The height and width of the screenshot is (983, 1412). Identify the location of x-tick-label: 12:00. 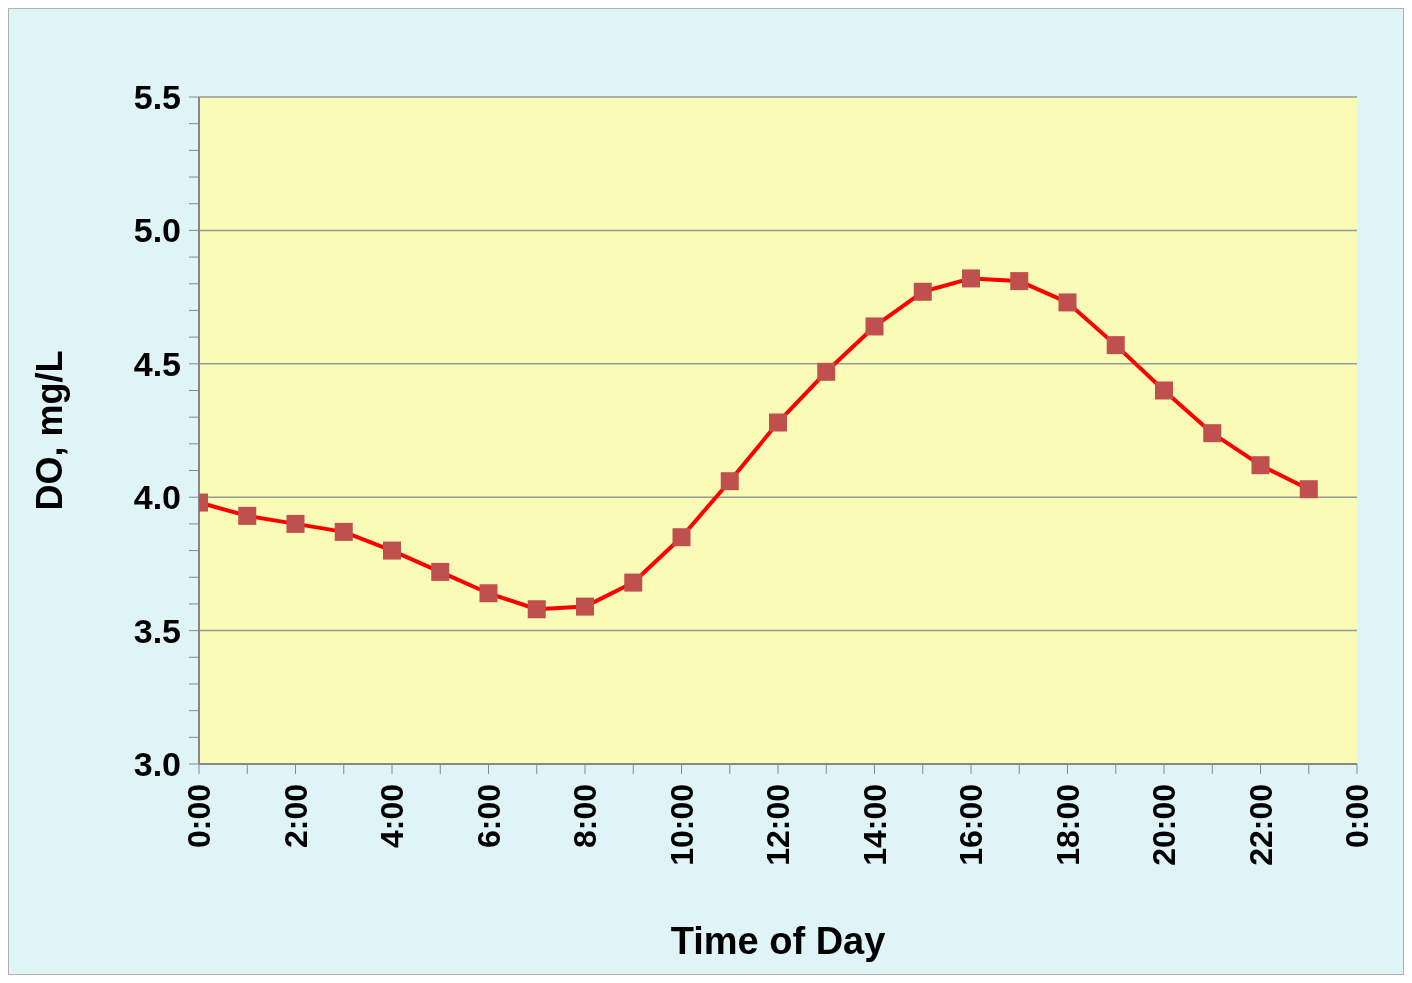
(778, 825).